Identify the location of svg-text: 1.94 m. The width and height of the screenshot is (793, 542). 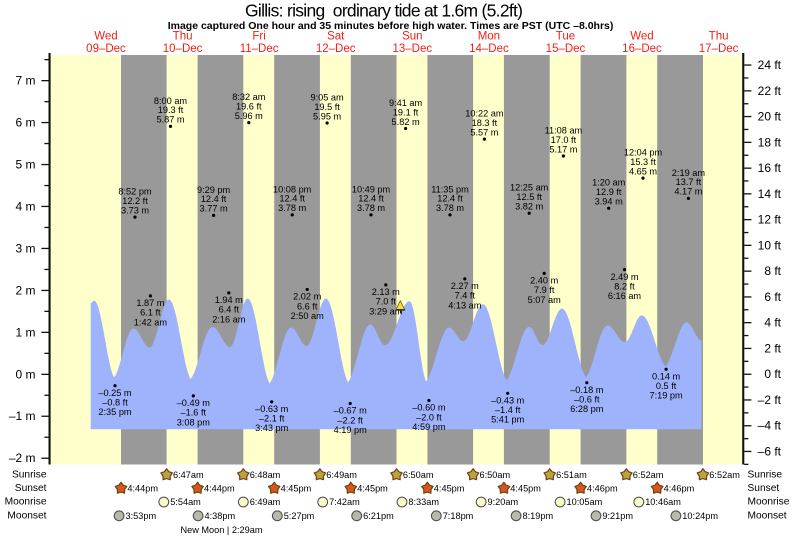
(229, 300).